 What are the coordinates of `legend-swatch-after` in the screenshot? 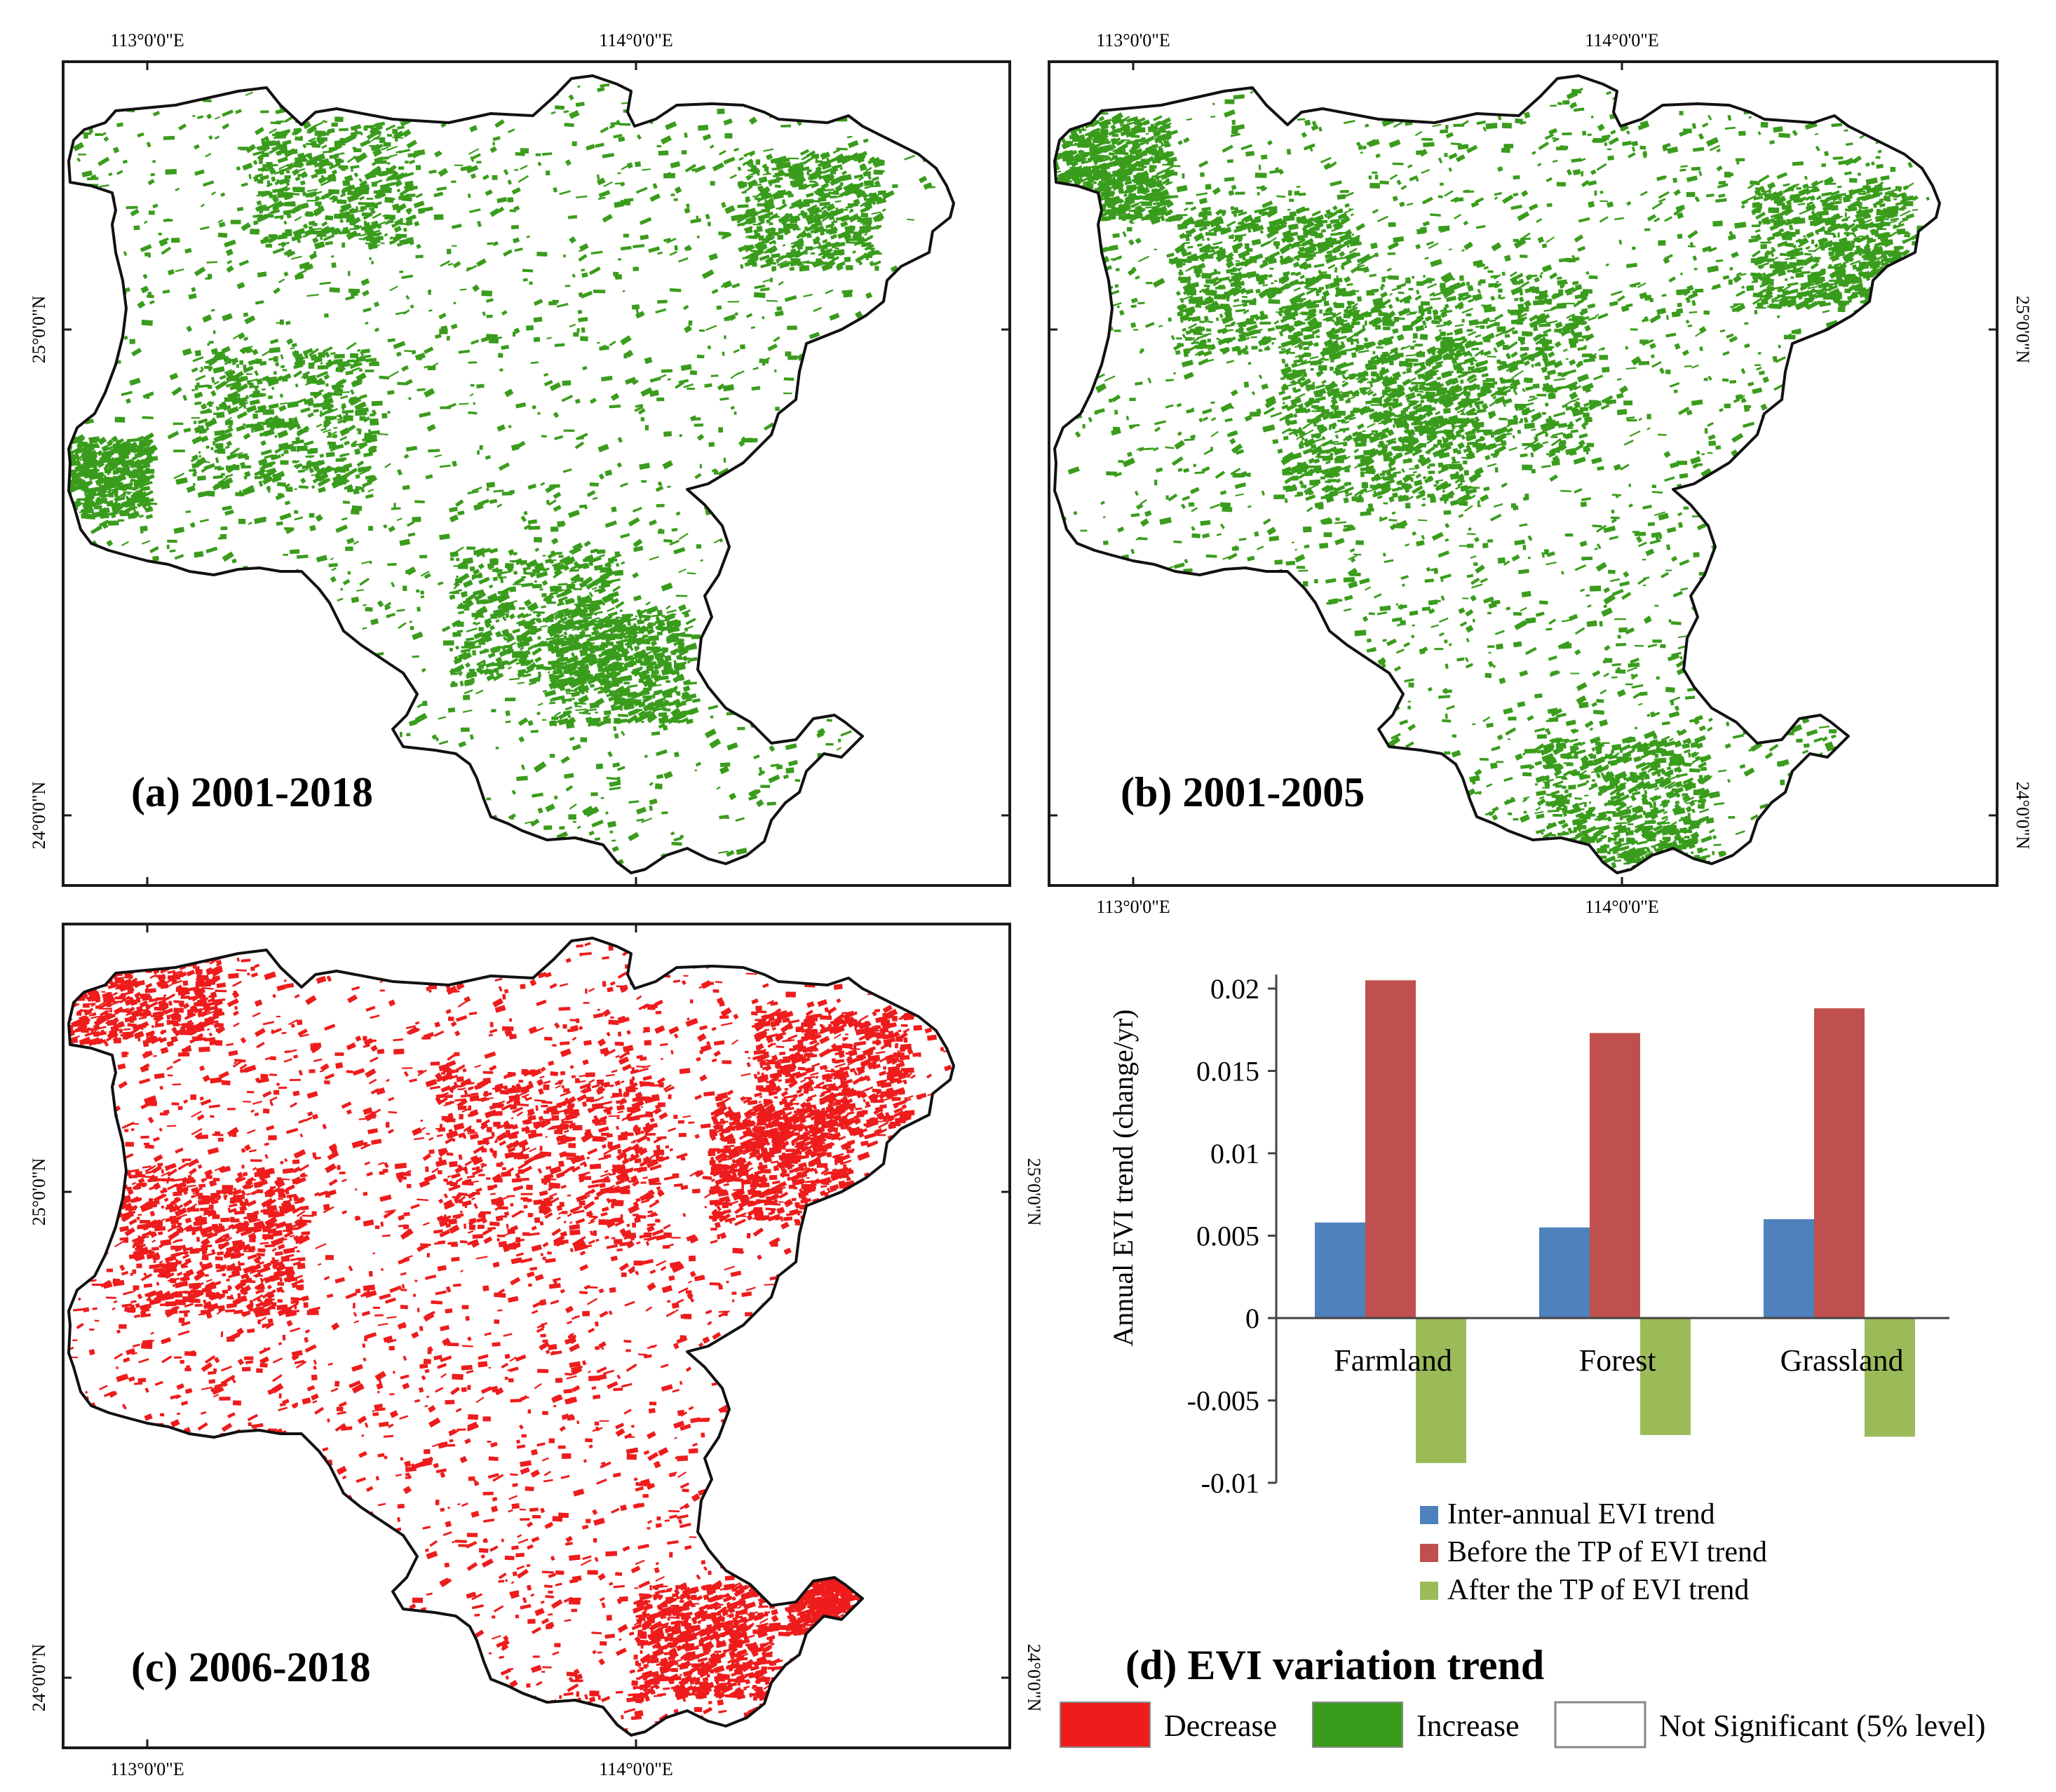 It's located at (1429, 1591).